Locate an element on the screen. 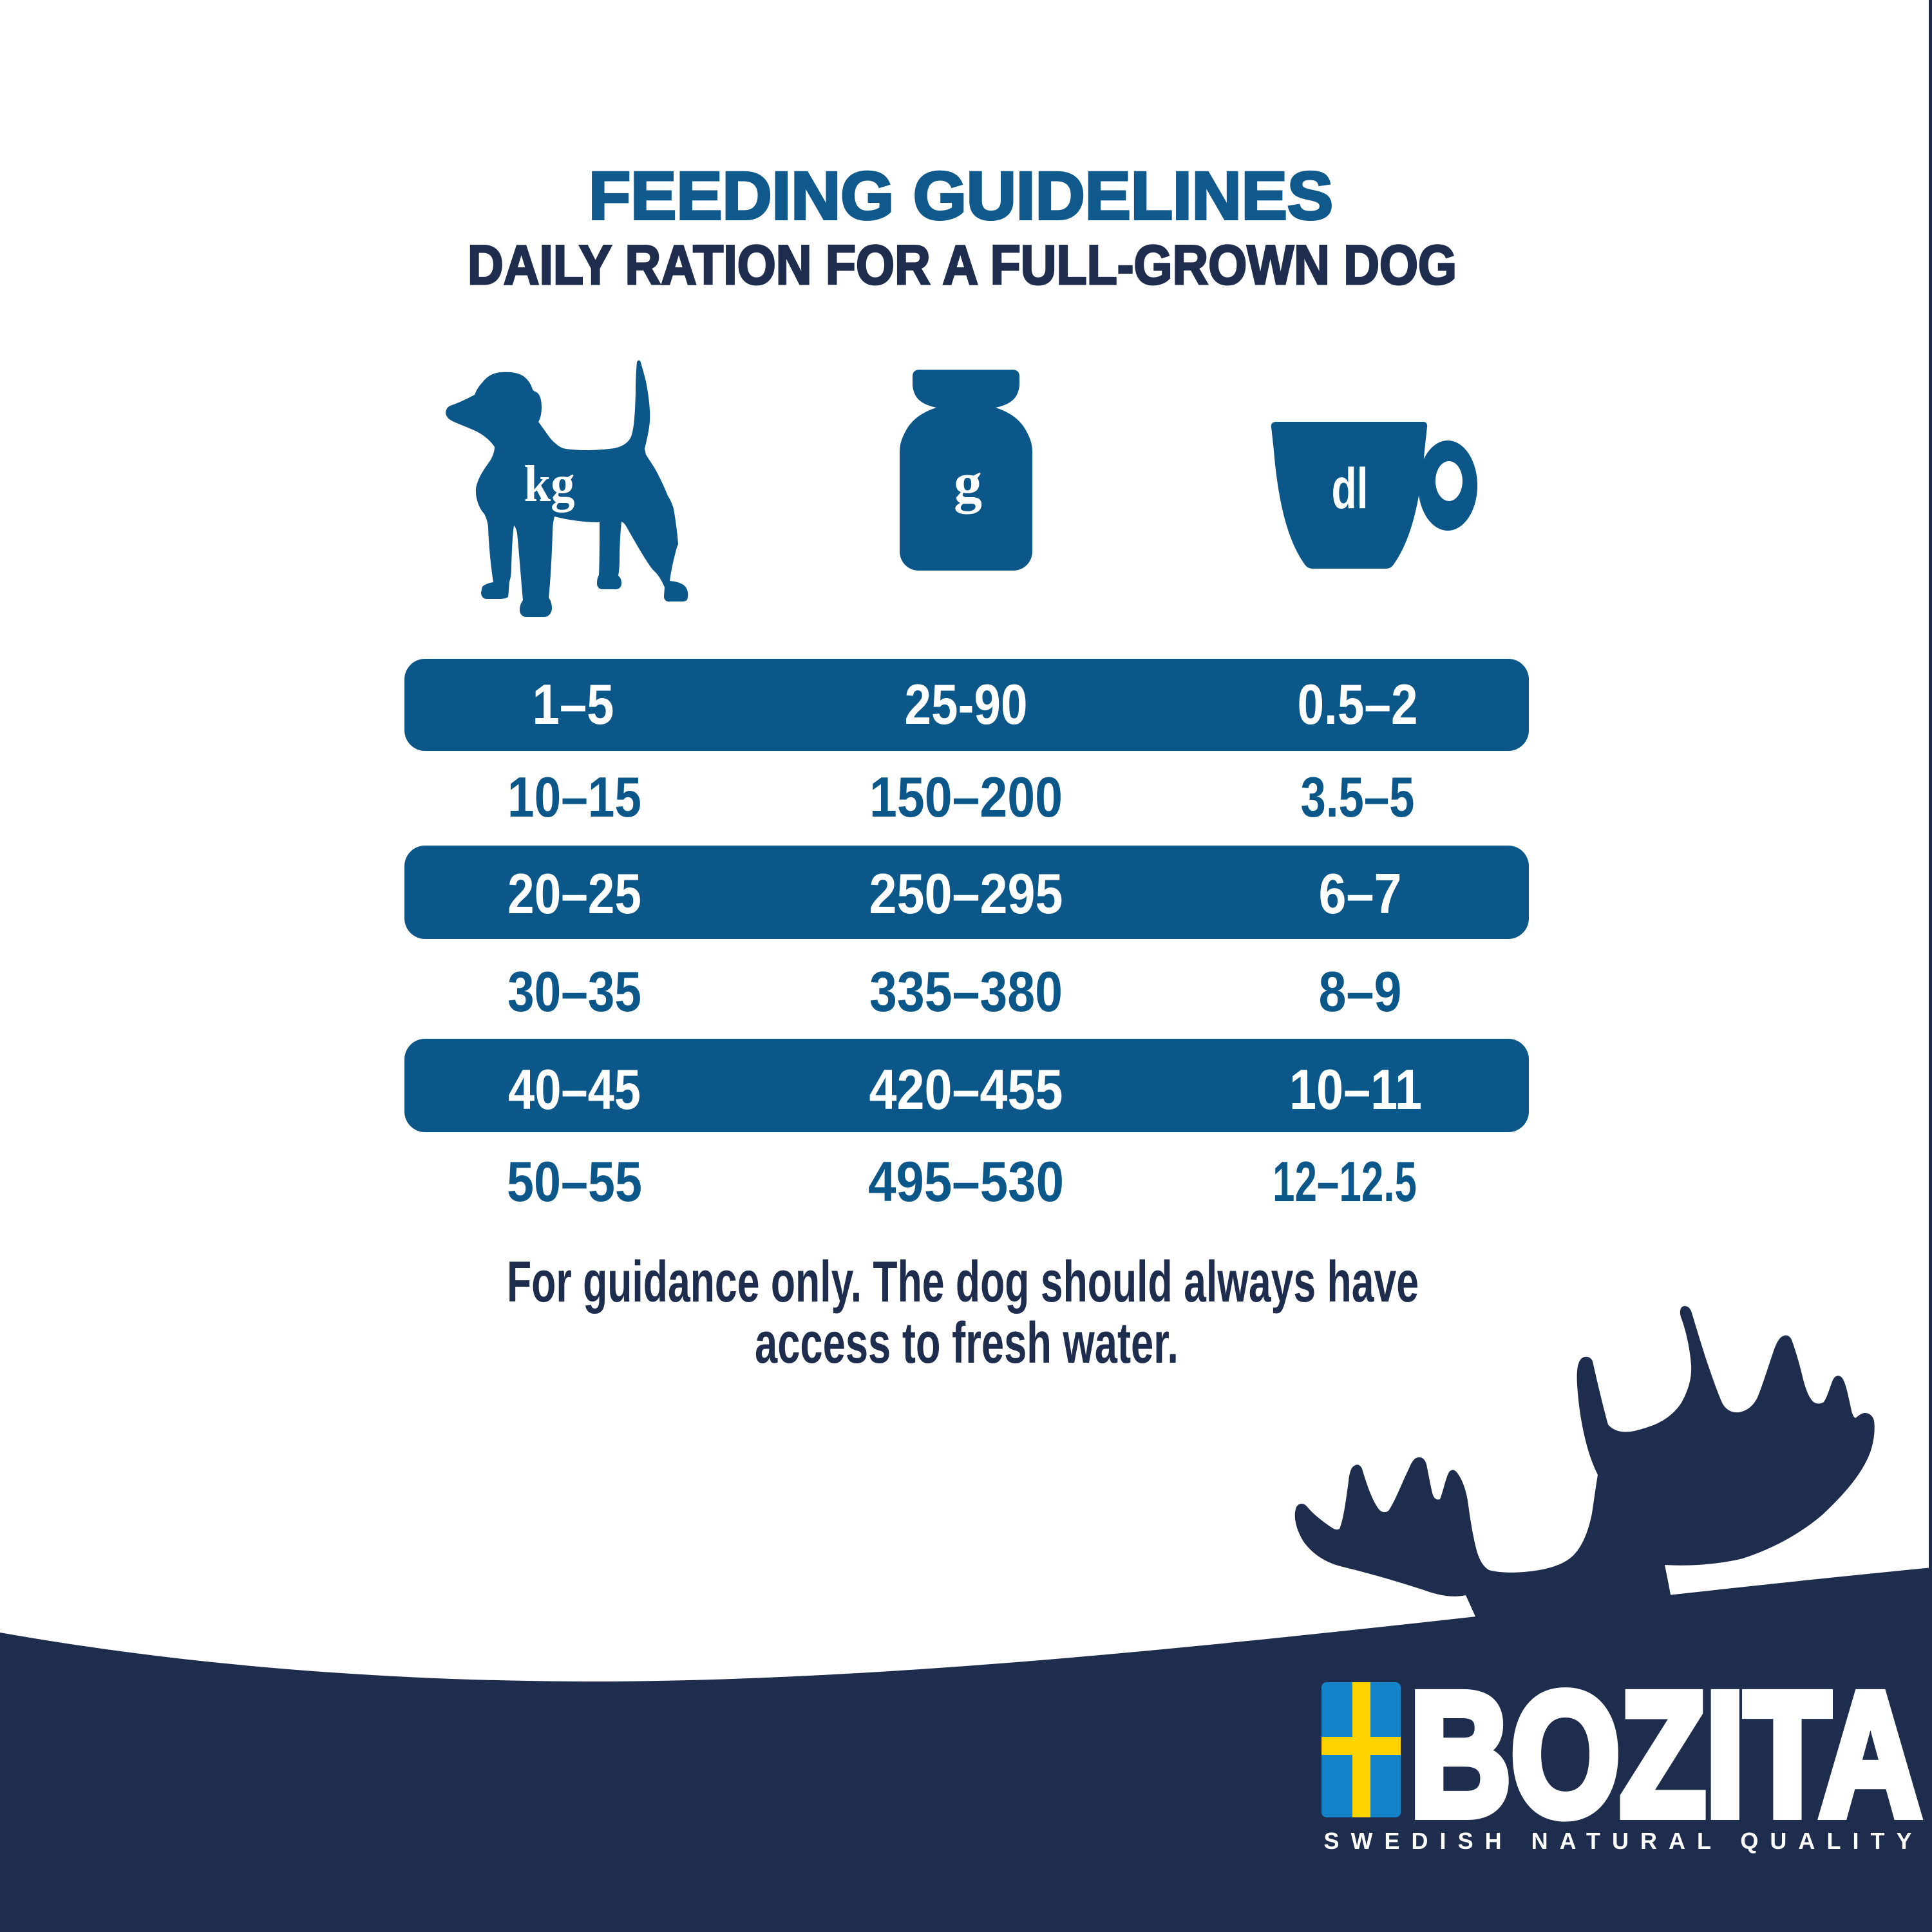 The height and width of the screenshot is (1932, 1932). svg-text: BOZITA is located at coordinates (1665, 1754).